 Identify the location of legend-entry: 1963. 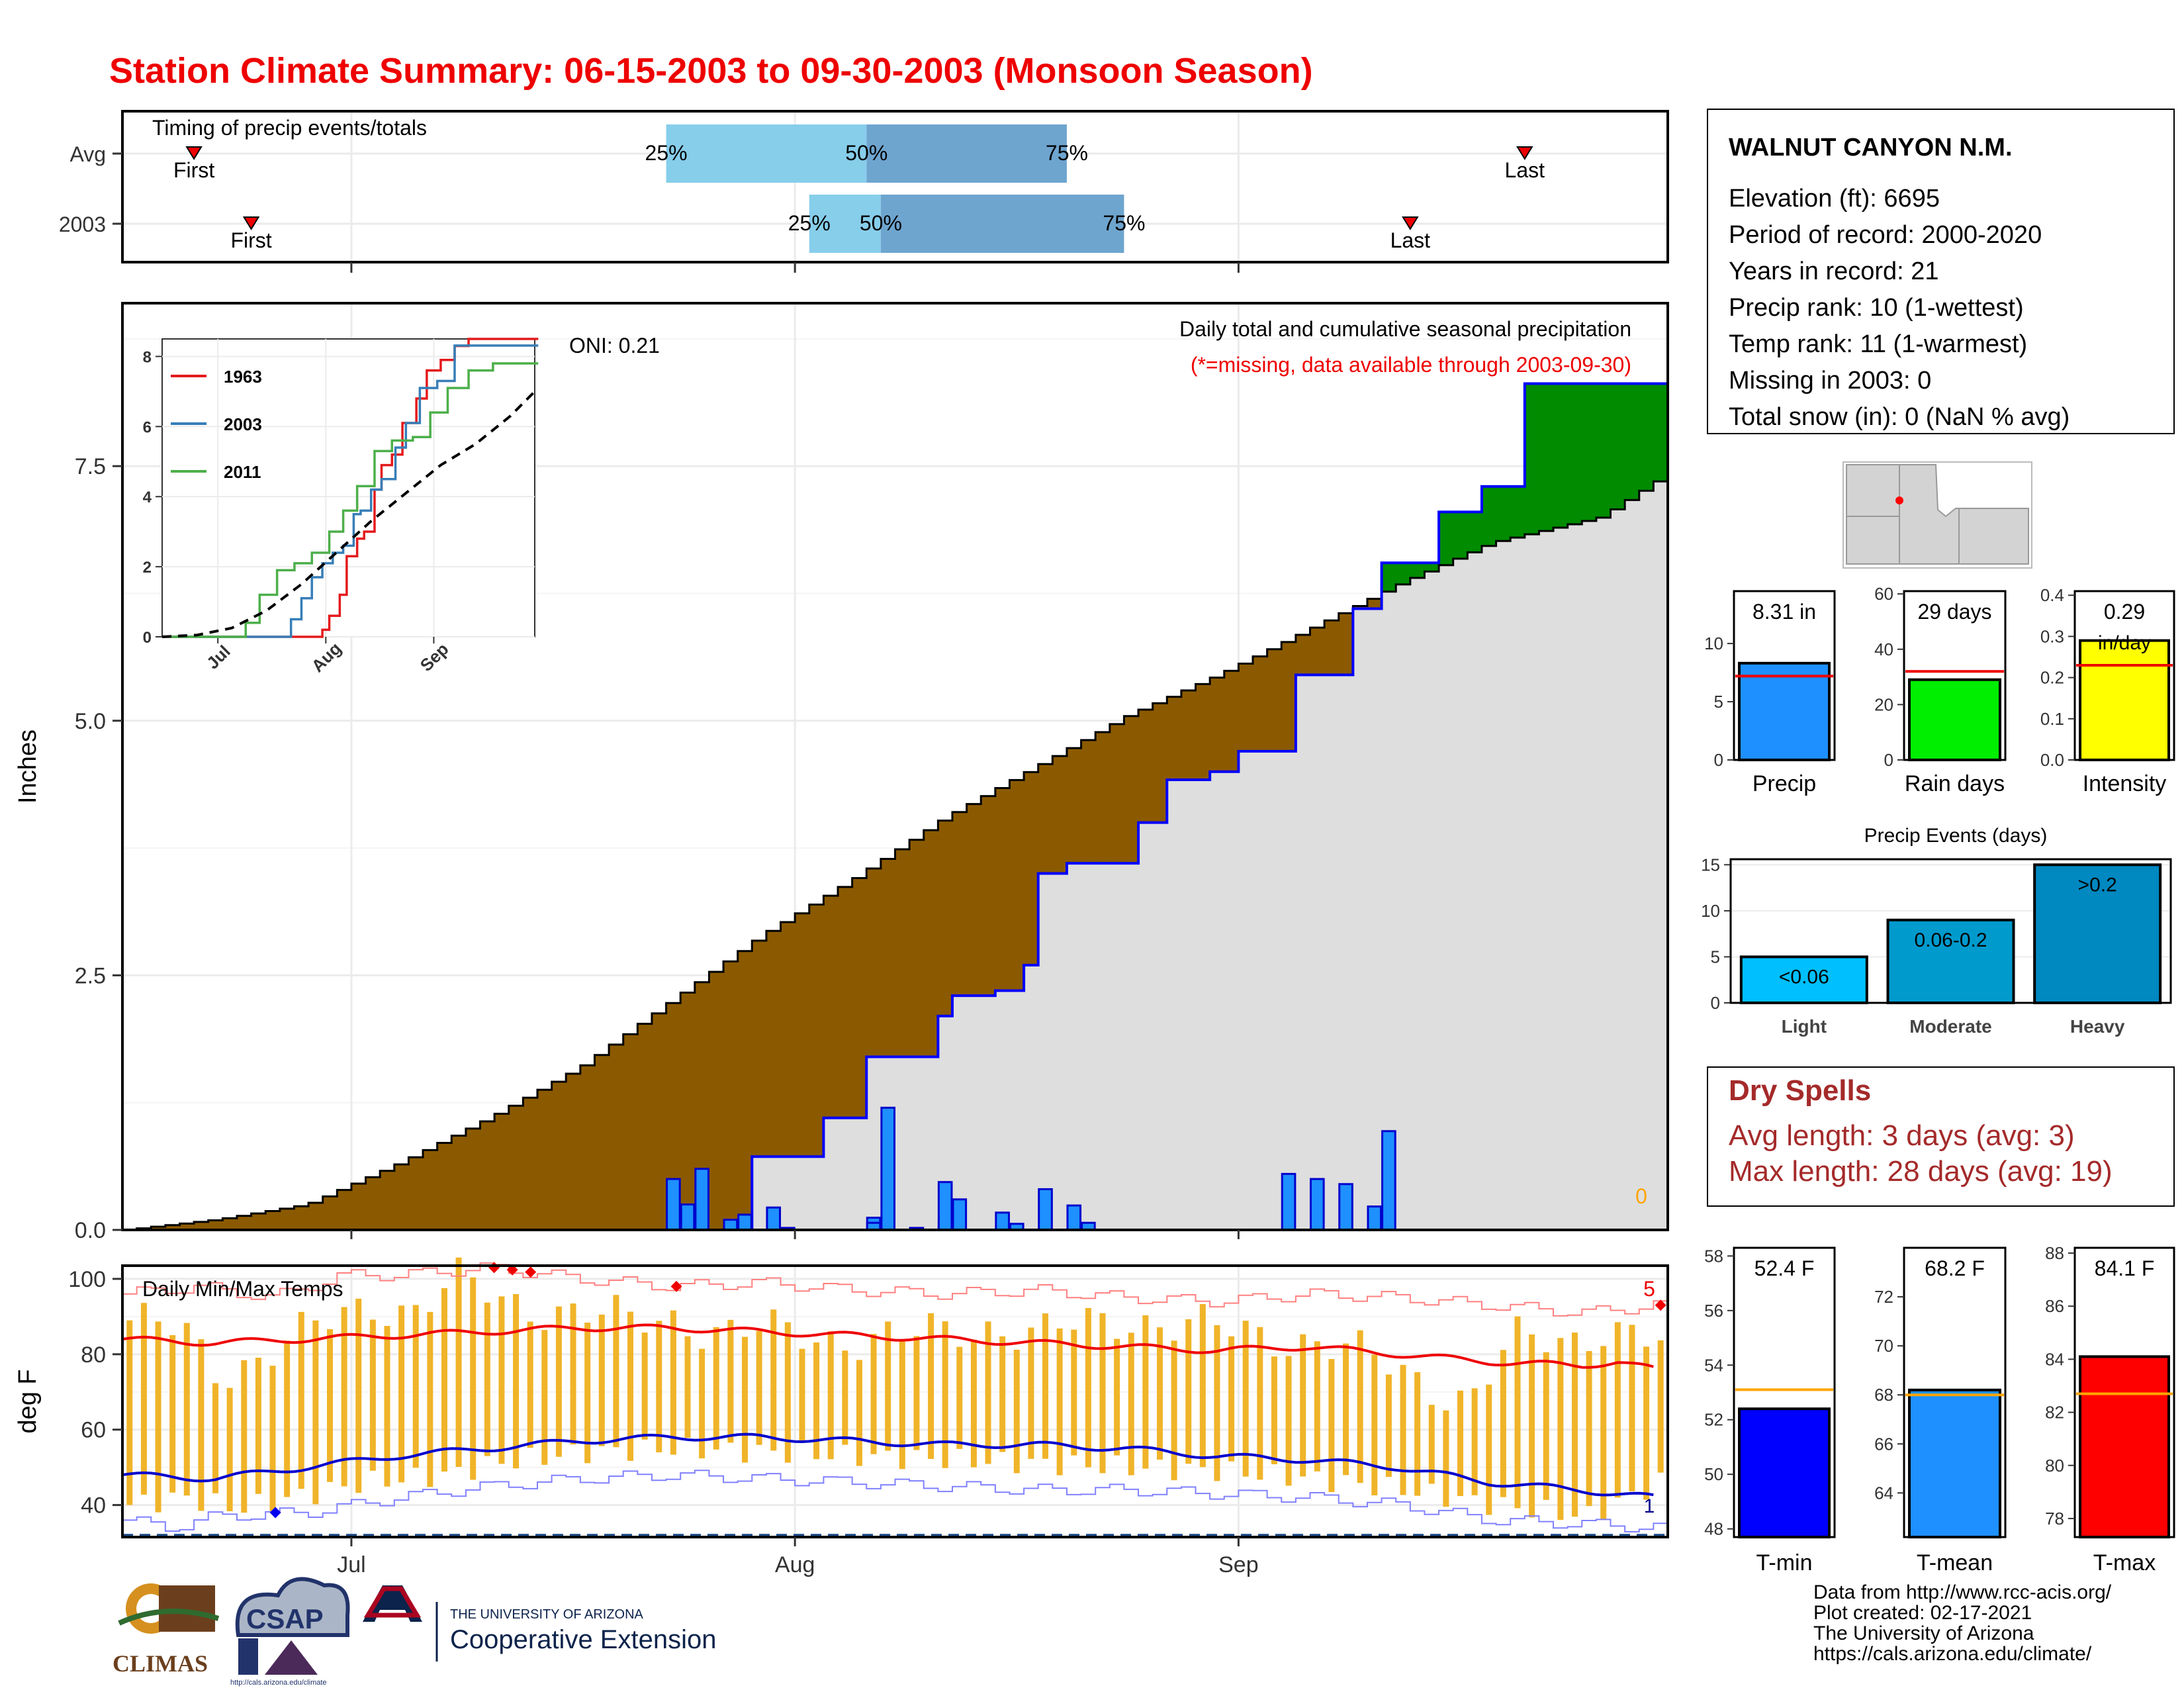
(243, 377).